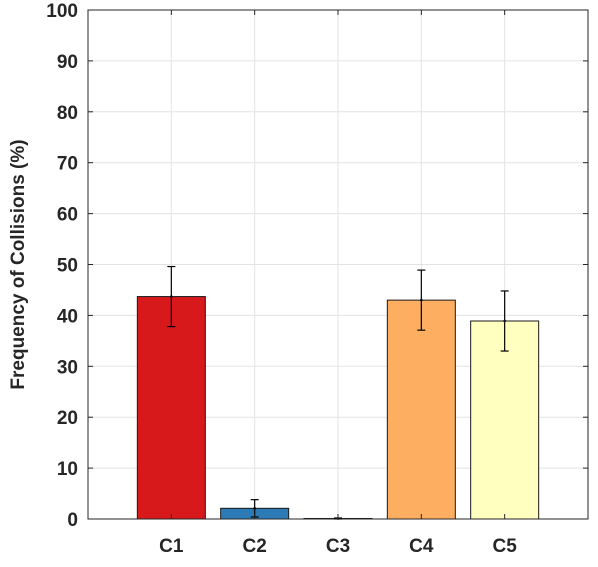 The width and height of the screenshot is (598, 567). I want to click on bar-c4, so click(421, 409).